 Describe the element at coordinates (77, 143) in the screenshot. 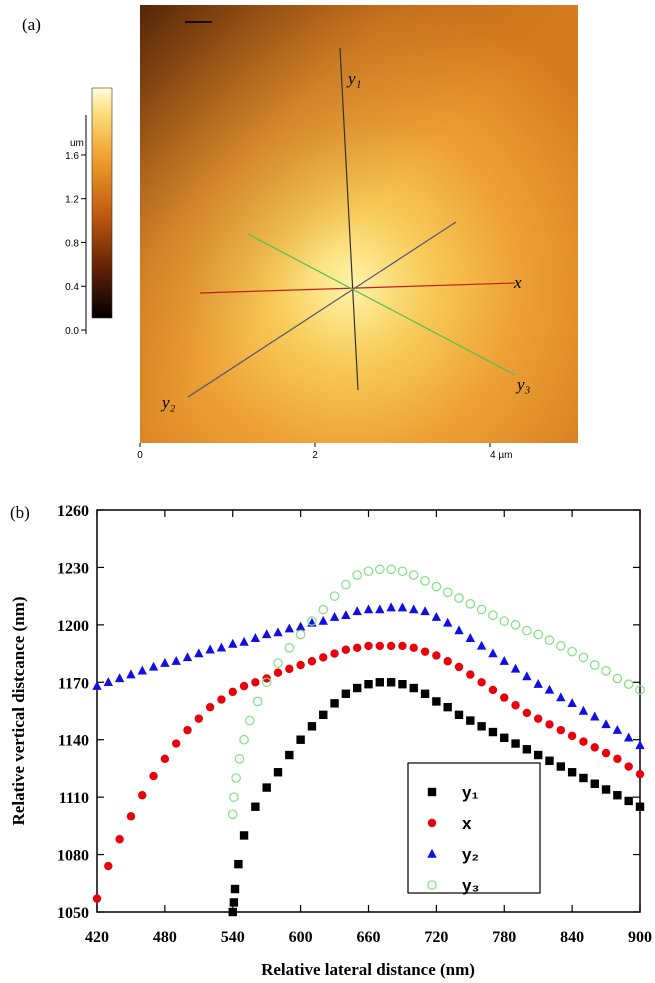

I see `colorbar-unit: um` at that location.